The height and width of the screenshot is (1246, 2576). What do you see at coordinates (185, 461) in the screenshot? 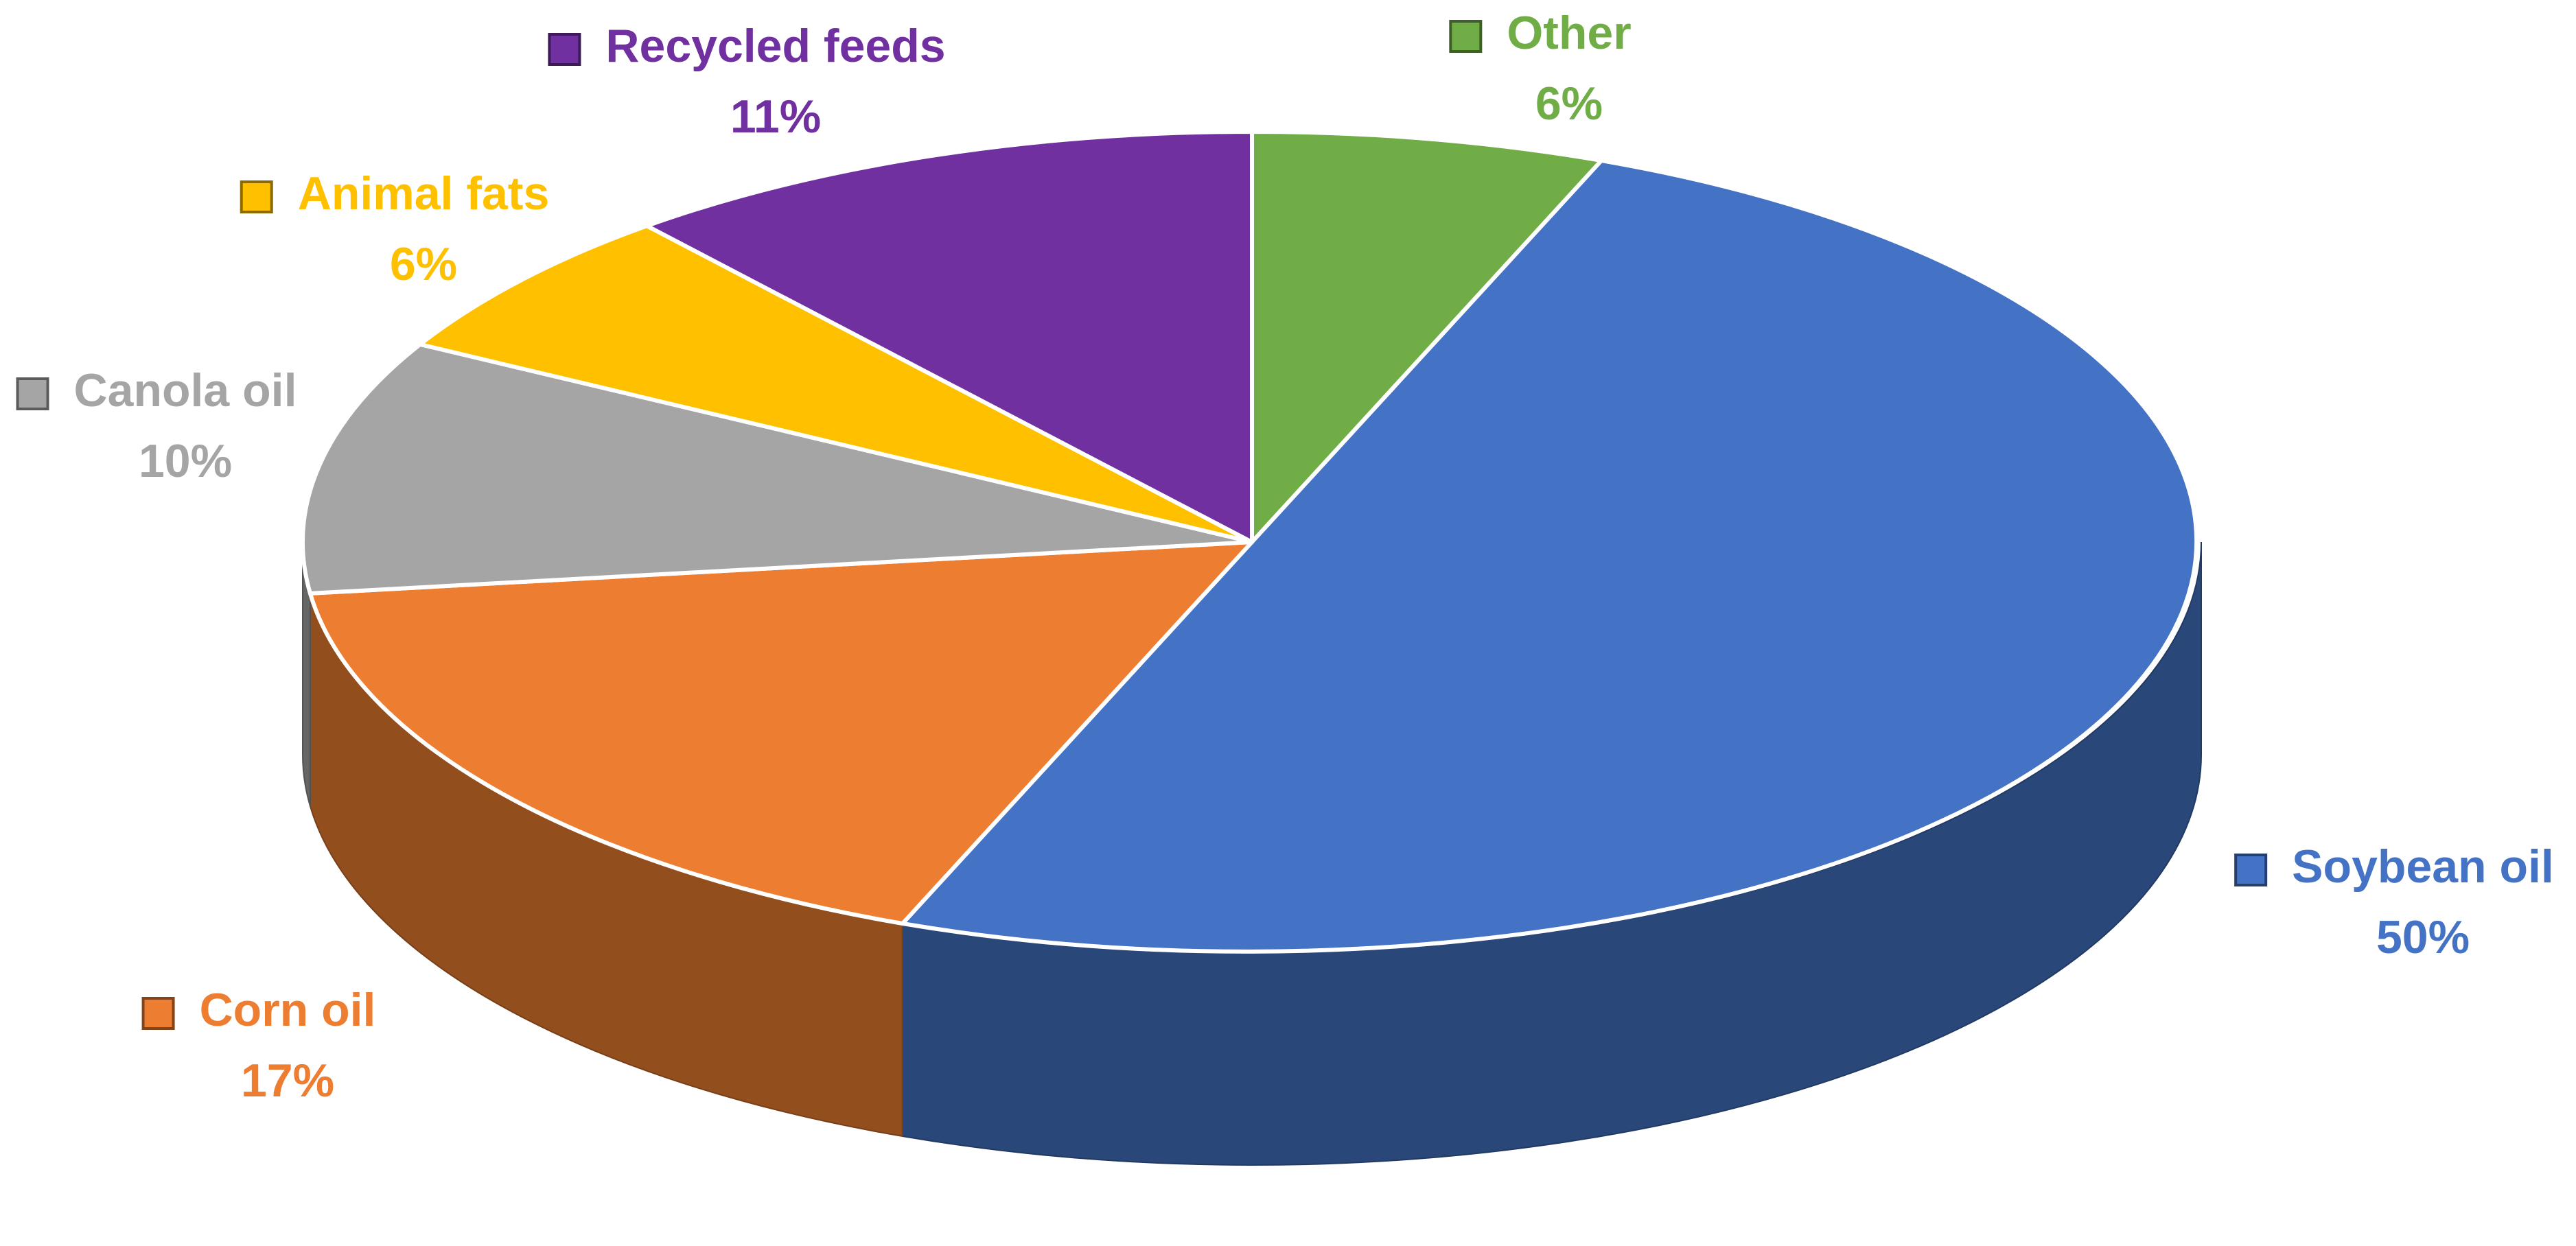
I see `value-label: 10%` at bounding box center [185, 461].